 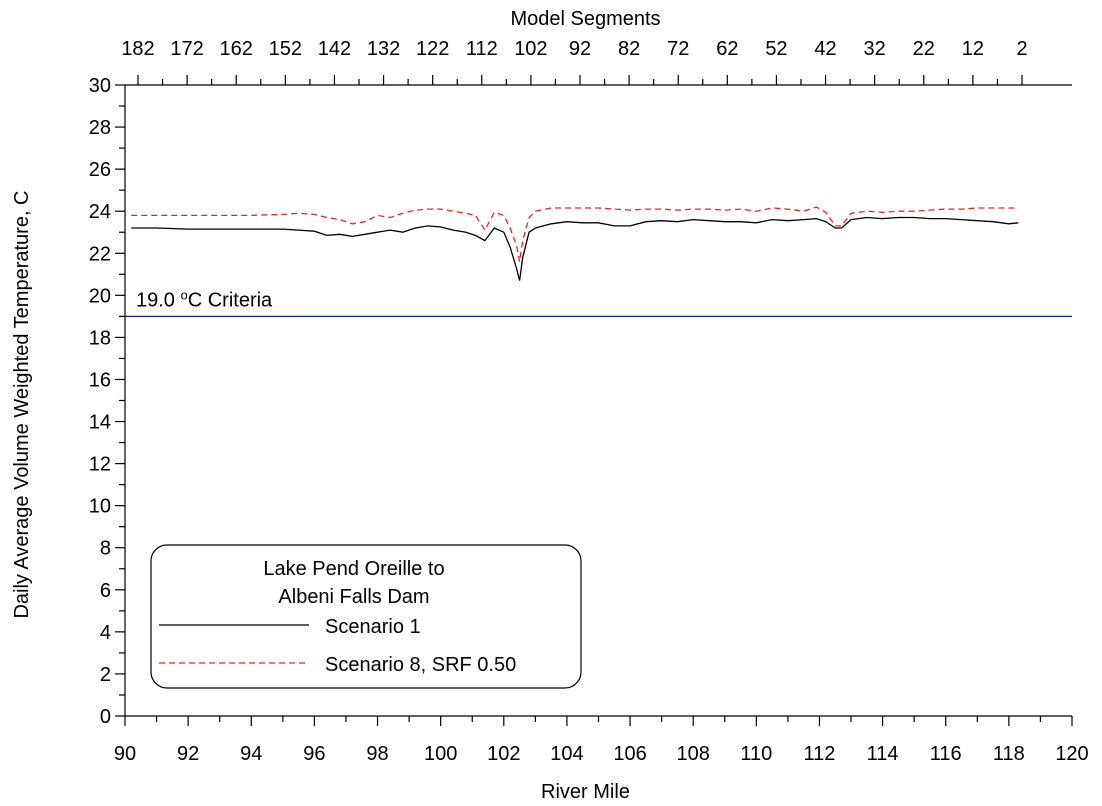 What do you see at coordinates (1009, 754) in the screenshot?
I see `x-tick-label: 118` at bounding box center [1009, 754].